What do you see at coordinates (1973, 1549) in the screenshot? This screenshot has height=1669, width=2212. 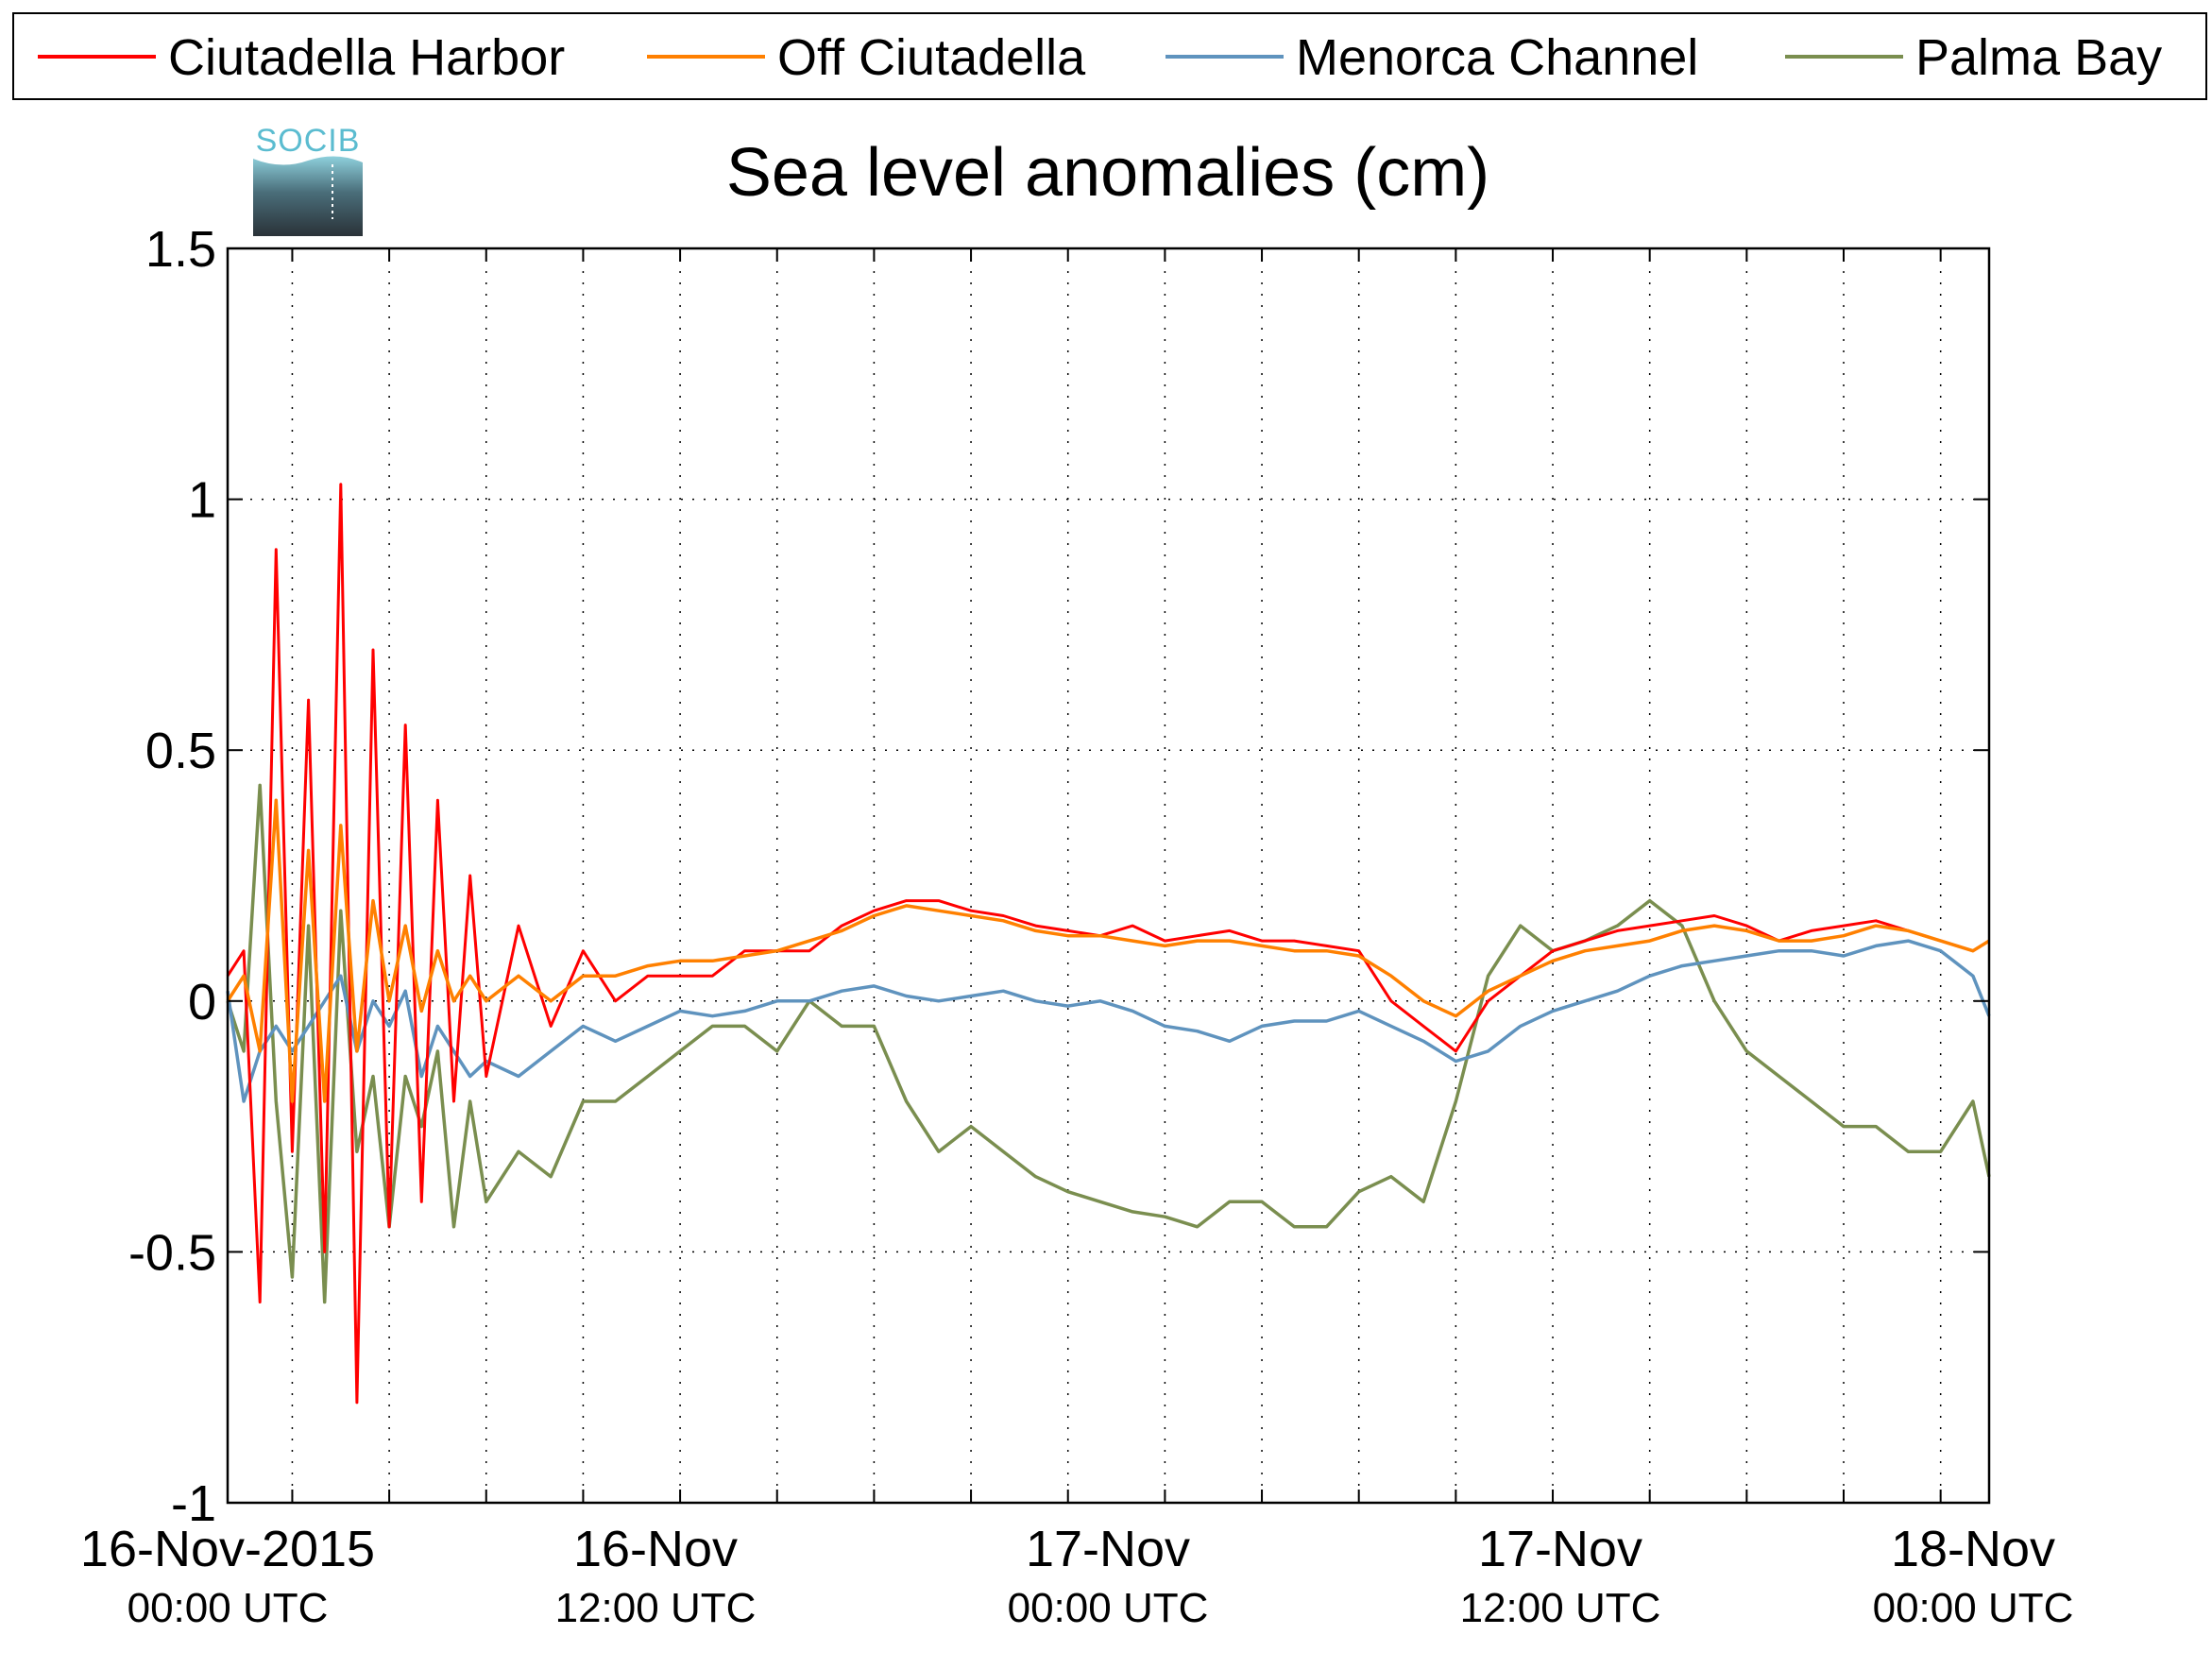 I see `x-tick-date-label: 18-Nov` at bounding box center [1973, 1549].